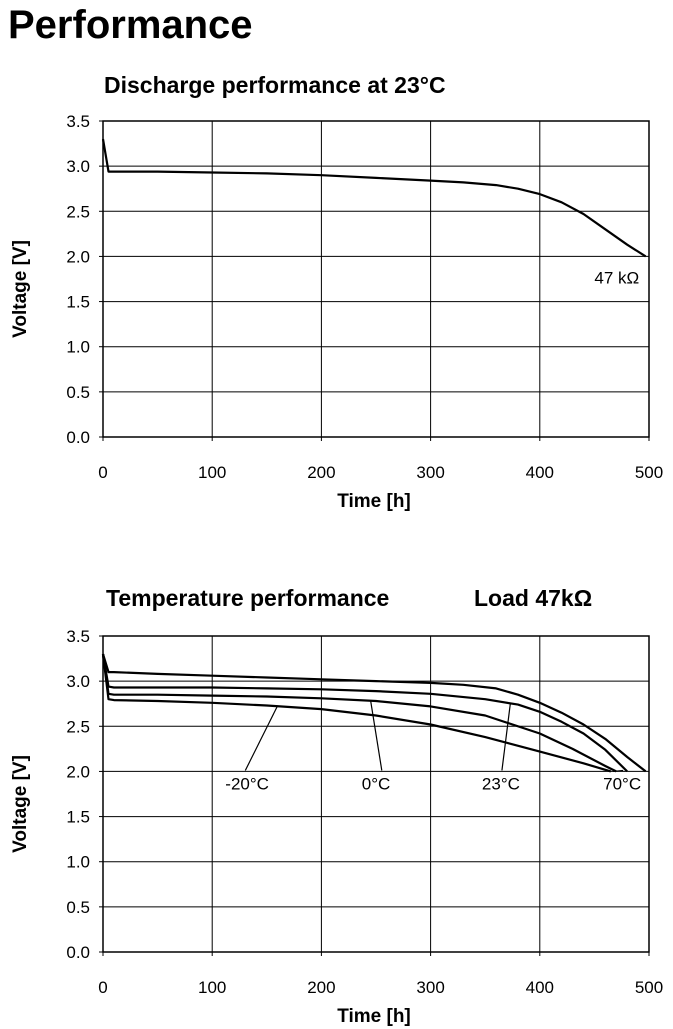  What do you see at coordinates (275, 85) in the screenshot?
I see `chart1-title: Discharge performance at 23°C` at bounding box center [275, 85].